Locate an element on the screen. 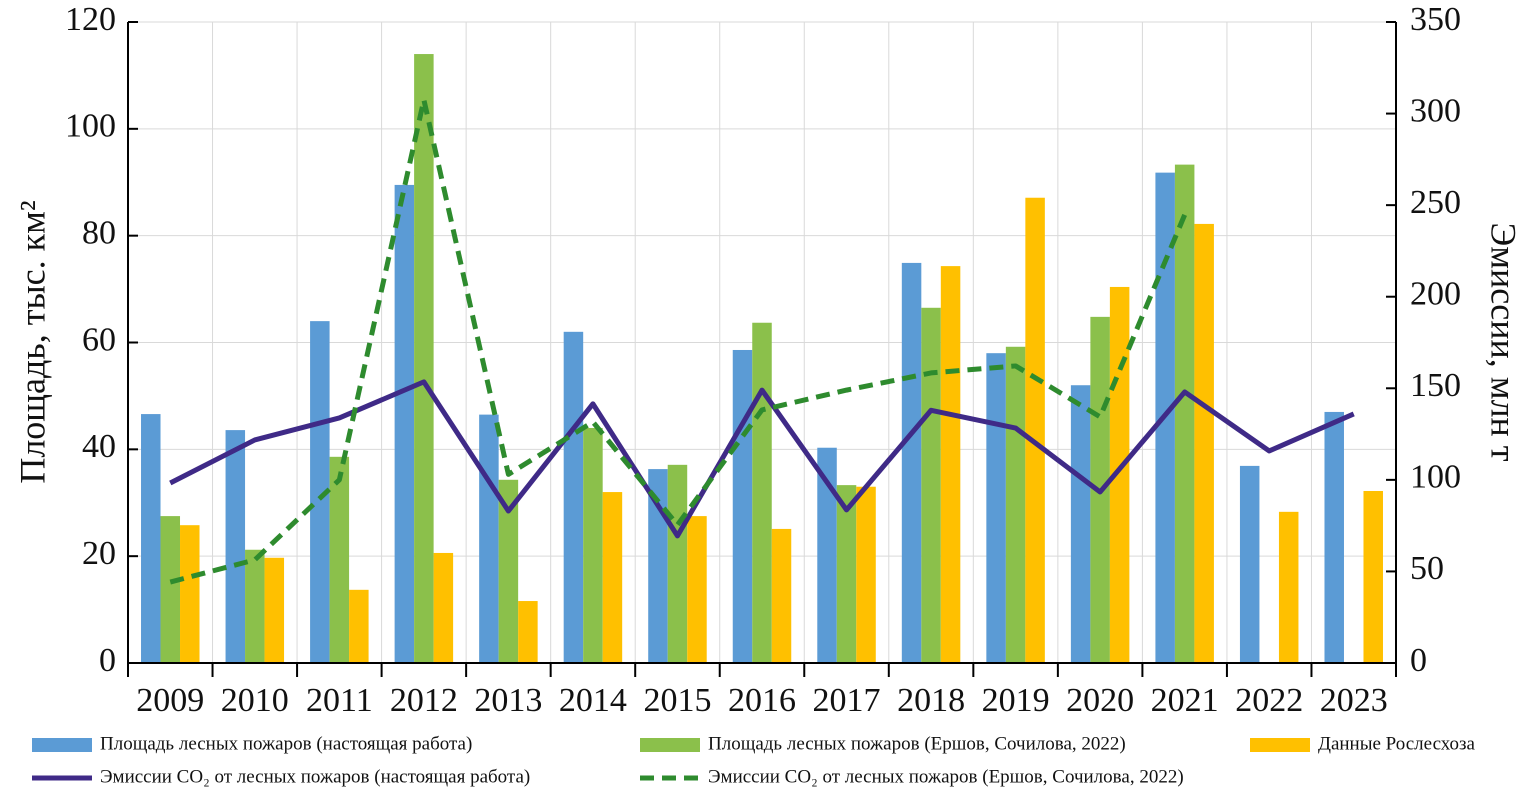  y-tick-label: 100 is located at coordinates (90, 126).